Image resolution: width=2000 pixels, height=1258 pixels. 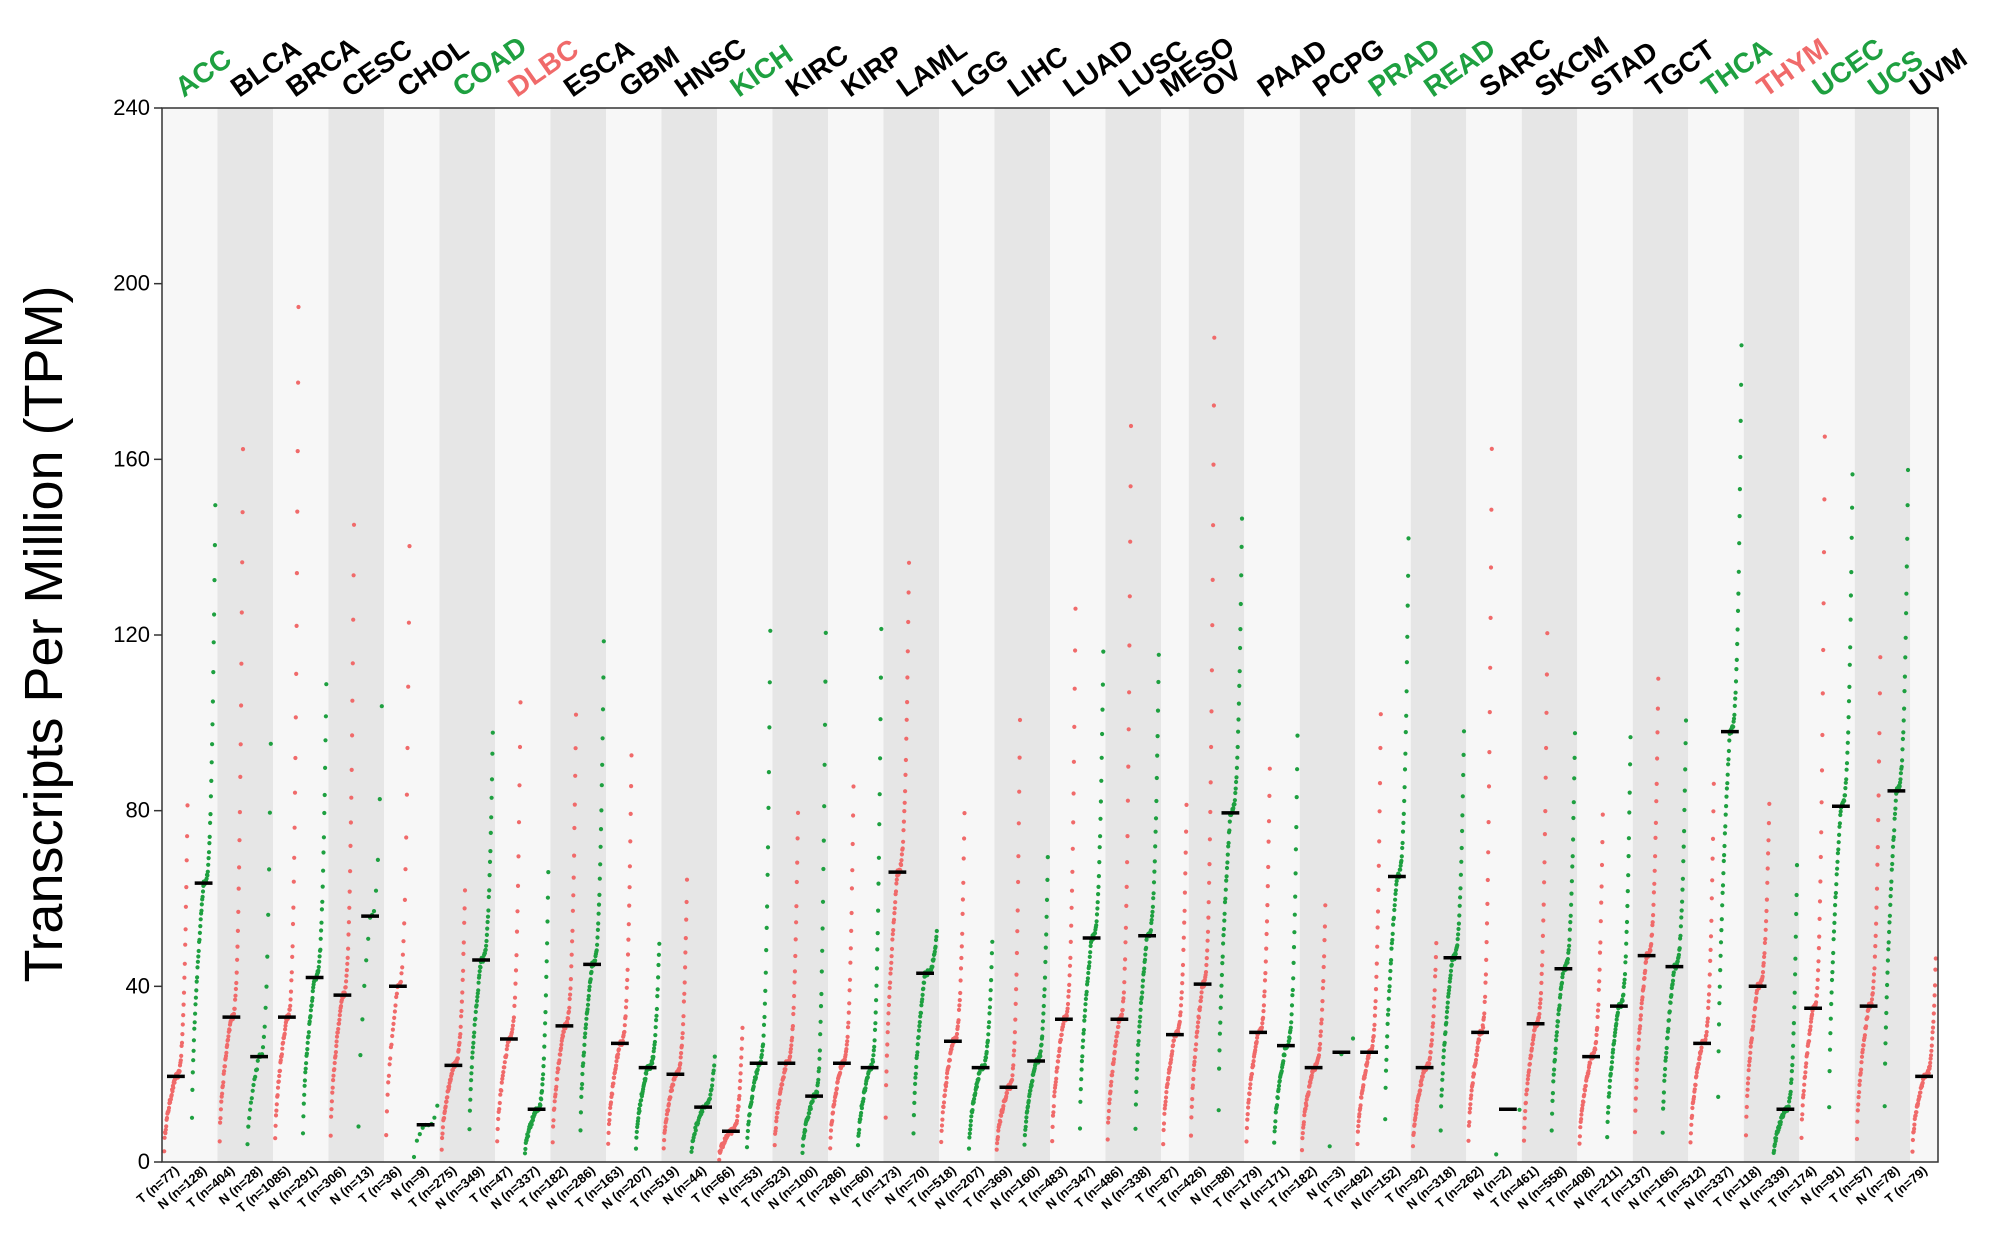 What do you see at coordinates (1068, 996) in the screenshot?
I see `point-luad-t` at bounding box center [1068, 996].